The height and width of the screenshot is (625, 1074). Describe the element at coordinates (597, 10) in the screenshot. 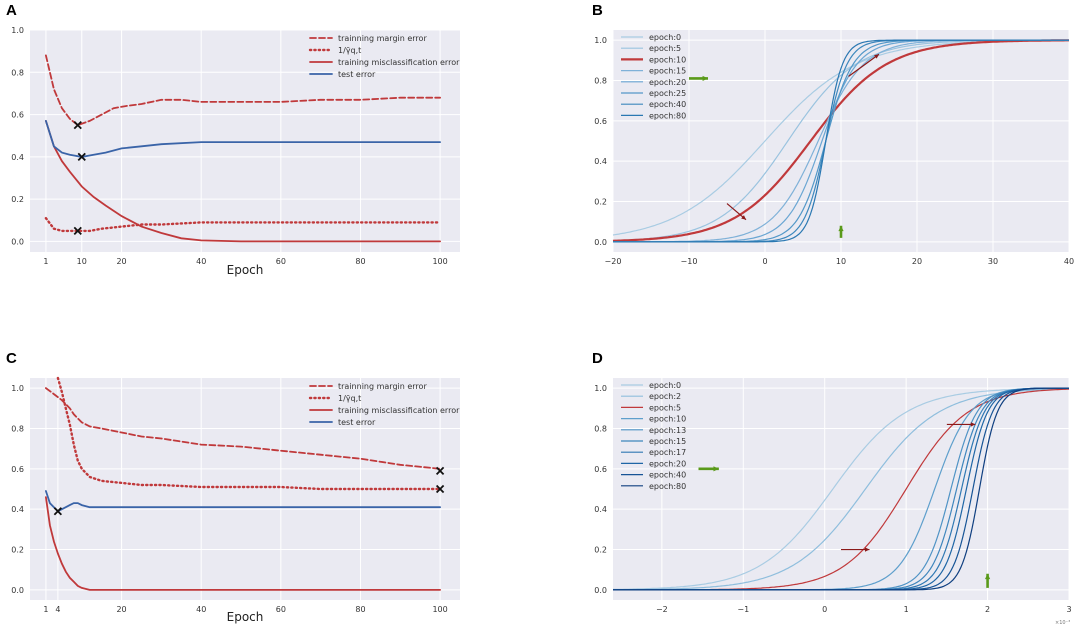

I see `panel-label: B` at that location.